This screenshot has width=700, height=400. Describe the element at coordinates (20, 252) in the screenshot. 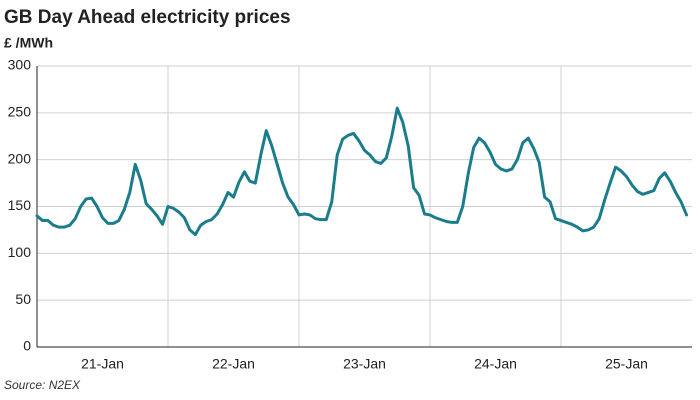

I see `y-tick-label: 100` at that location.